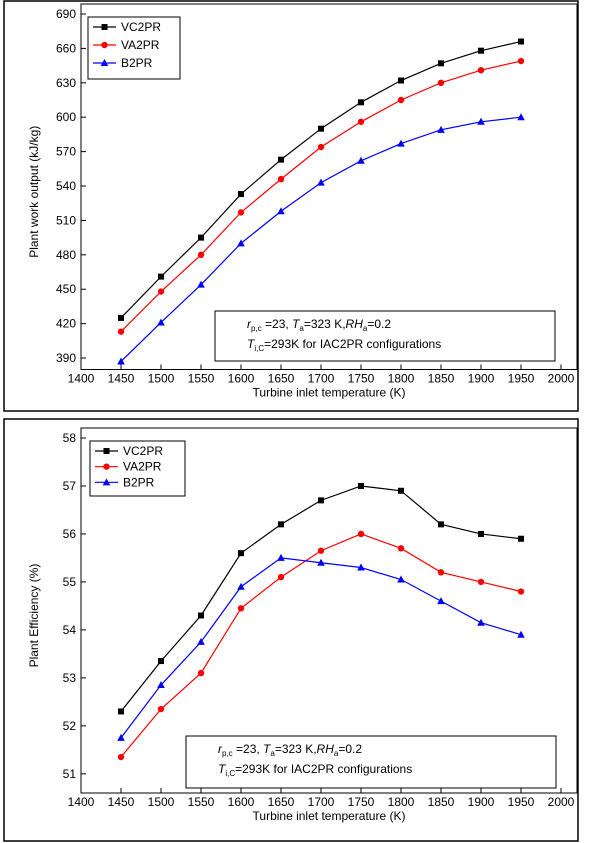 This screenshot has height=843, width=592. I want to click on annotation-part: =0.2, so click(379, 324).